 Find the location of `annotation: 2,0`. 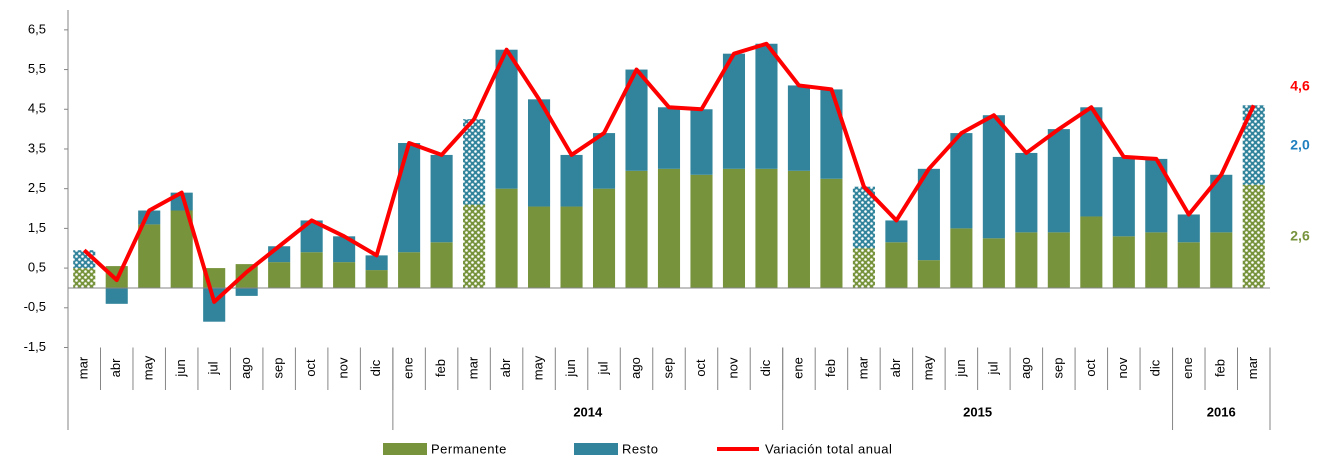

annotation: 2,0 is located at coordinates (1300, 145).